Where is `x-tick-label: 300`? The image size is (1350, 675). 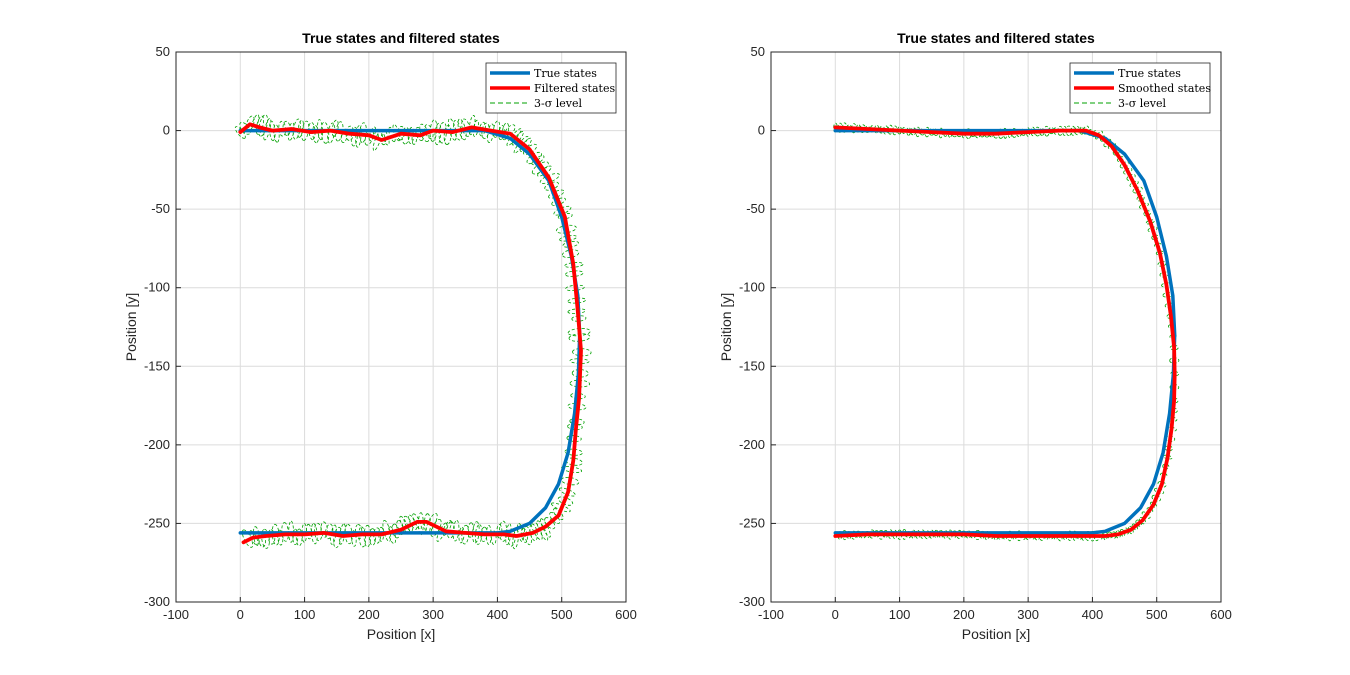 x-tick-label: 300 is located at coordinates (433, 614).